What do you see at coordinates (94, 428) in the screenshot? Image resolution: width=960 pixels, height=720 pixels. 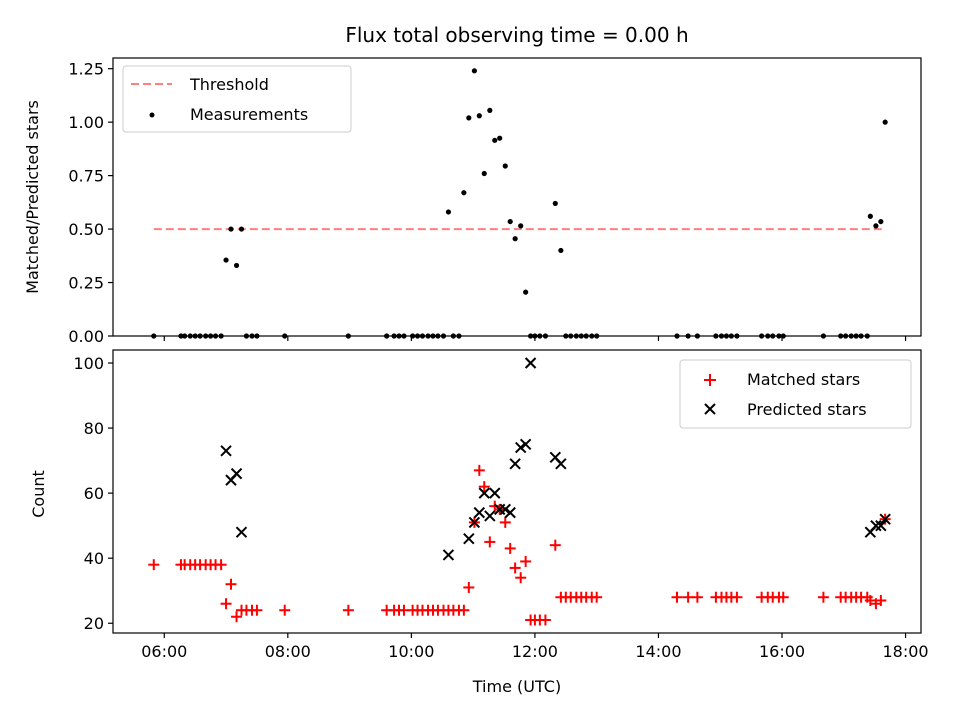 I see `y-tick-label: 80` at bounding box center [94, 428].